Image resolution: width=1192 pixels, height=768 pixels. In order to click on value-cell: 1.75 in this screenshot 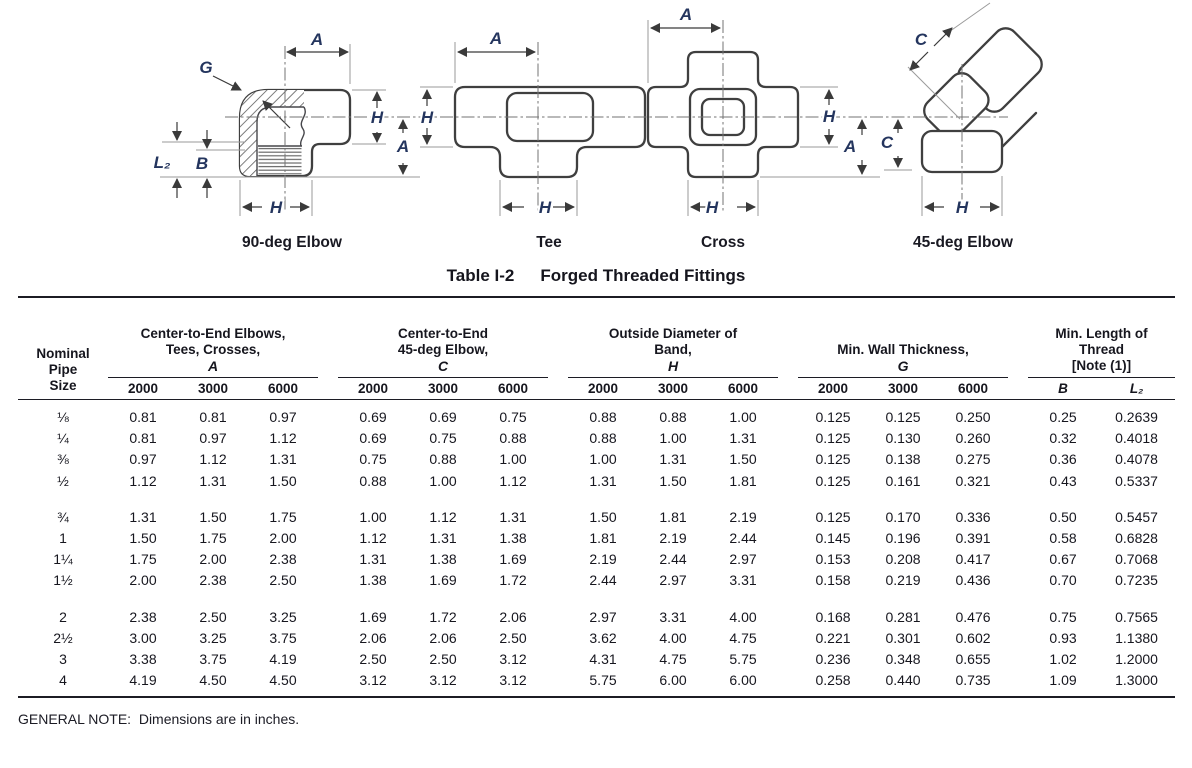, I will do `click(283, 516)`.